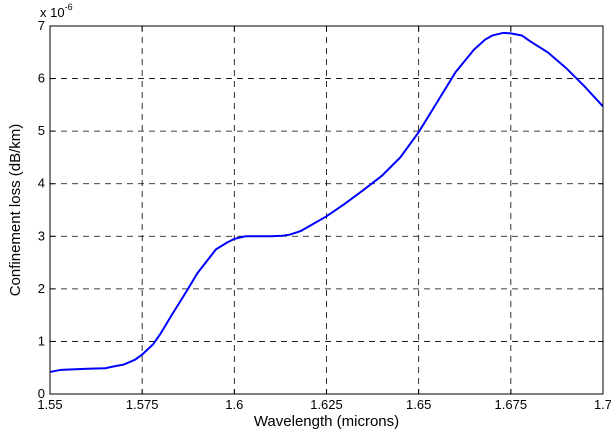 This screenshot has width=611, height=434. I want to click on x-tick-label: 1.575, so click(142, 404).